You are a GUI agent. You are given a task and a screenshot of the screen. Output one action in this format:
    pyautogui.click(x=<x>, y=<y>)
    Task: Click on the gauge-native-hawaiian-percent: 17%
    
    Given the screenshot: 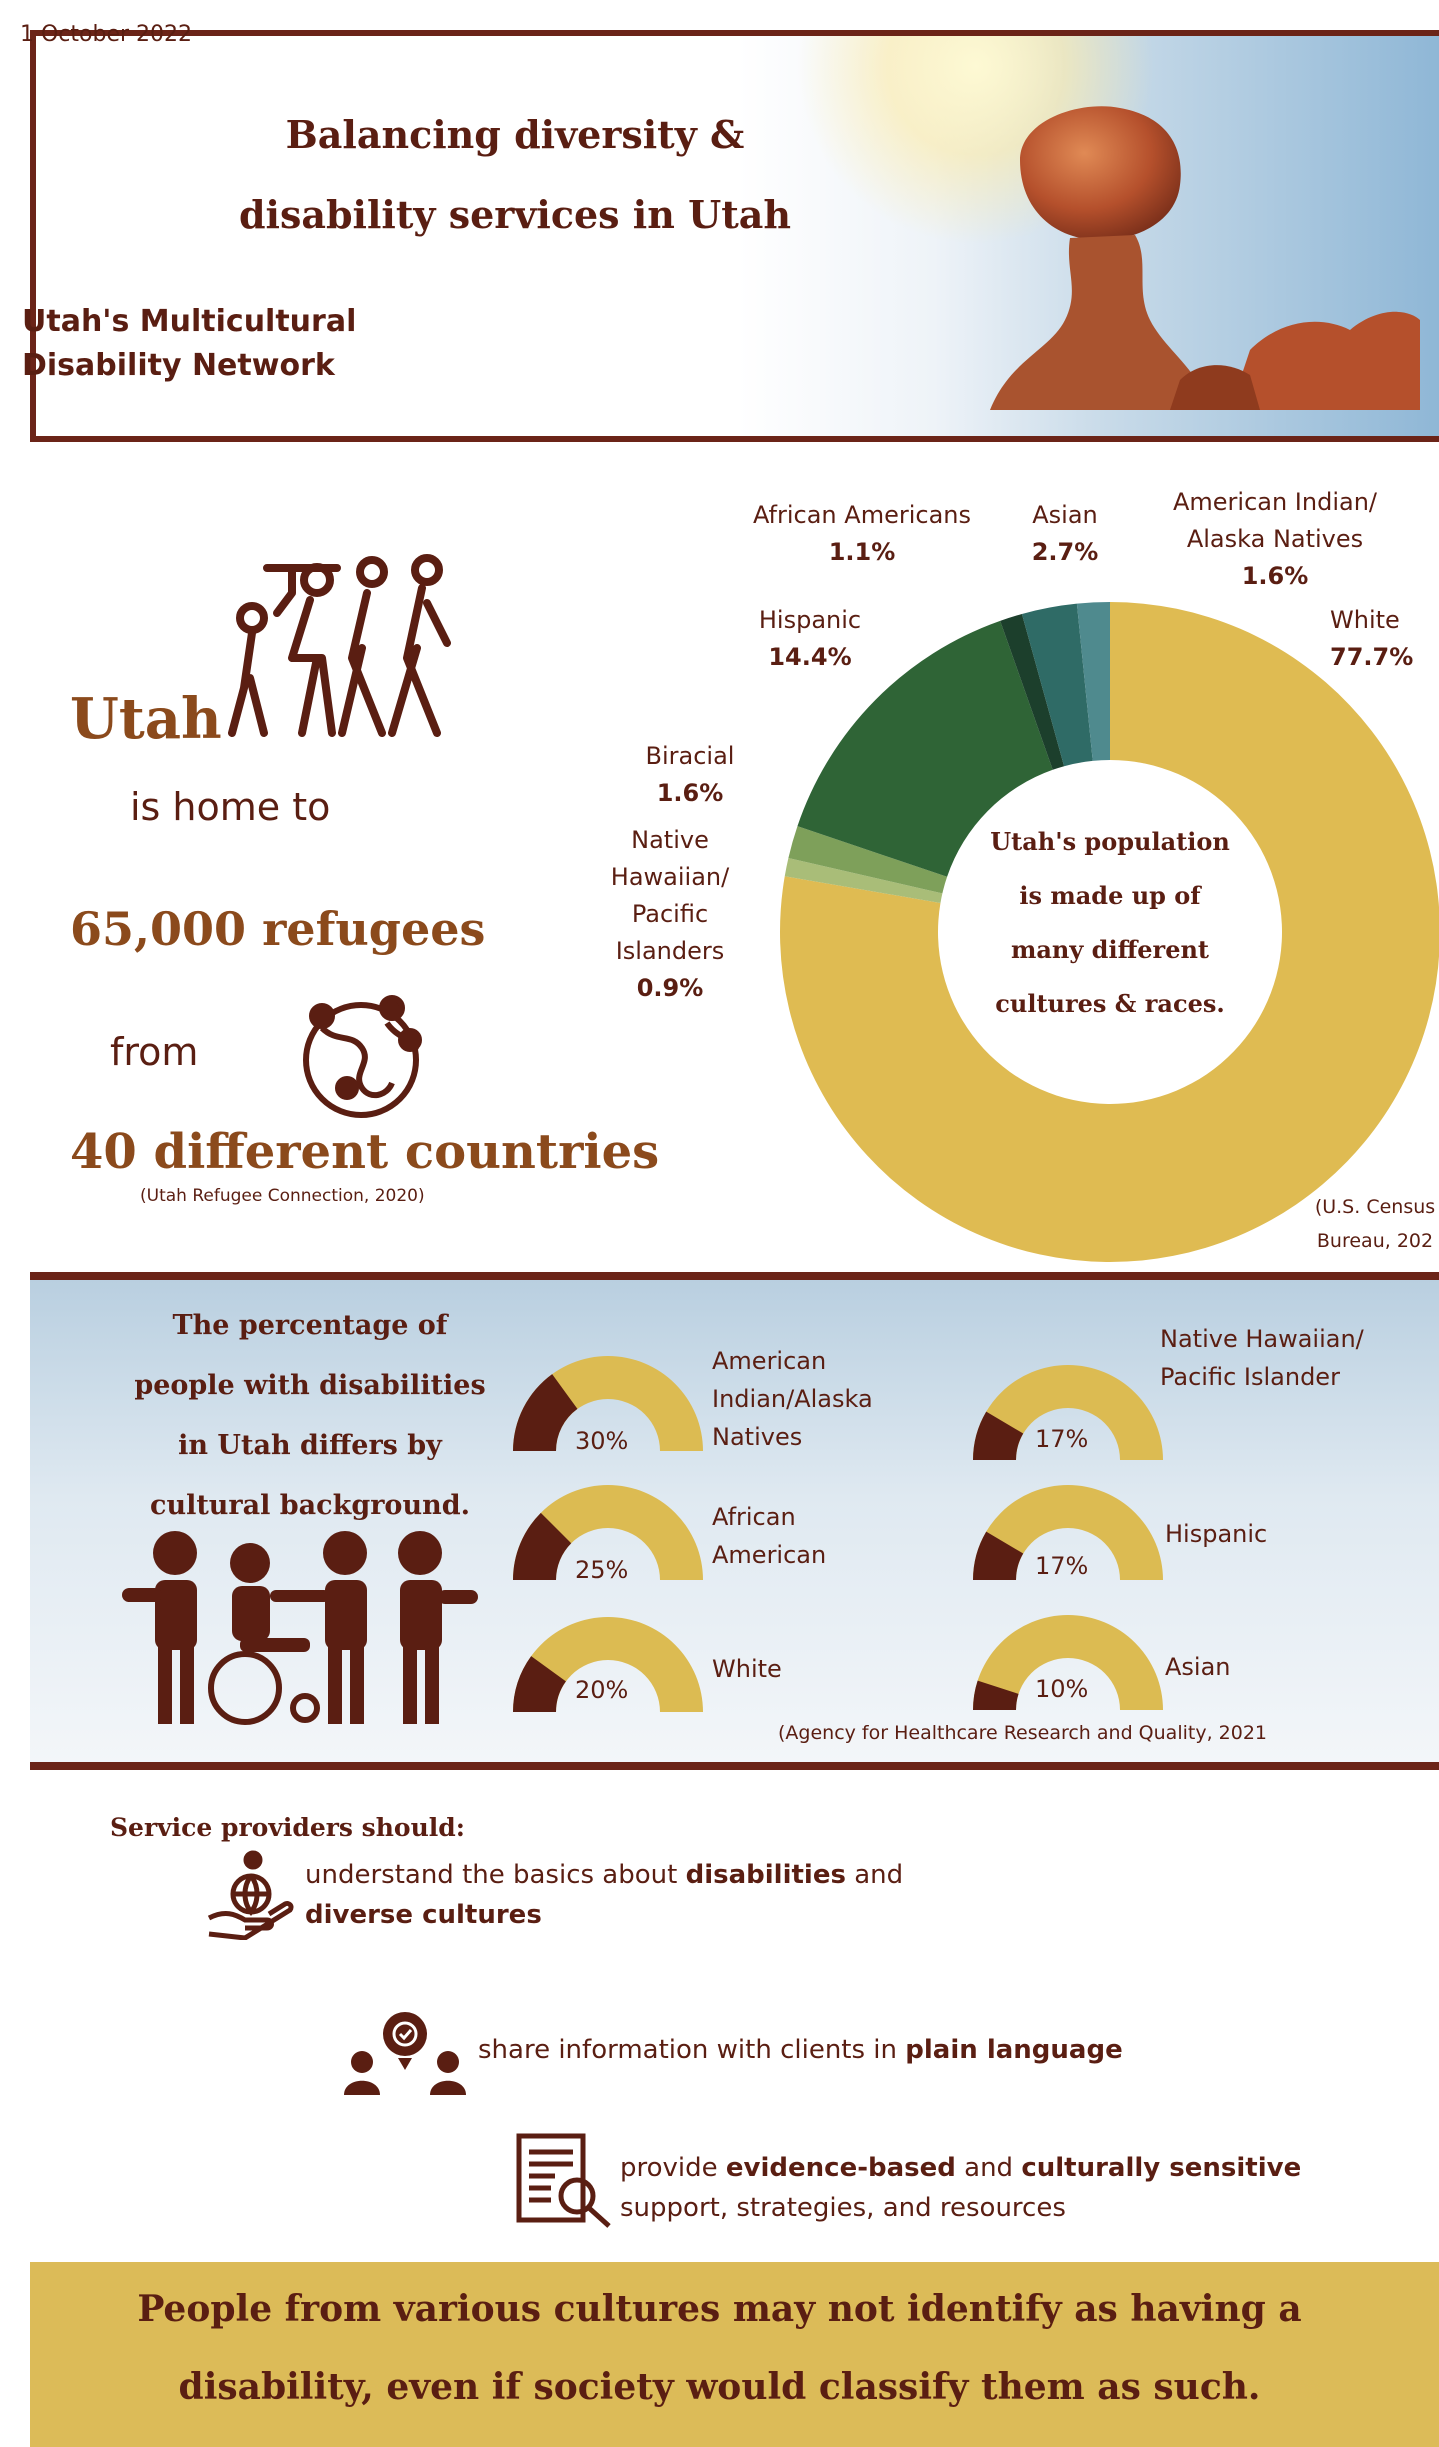 What is the action you would take?
    pyautogui.click(x=1062, y=1439)
    